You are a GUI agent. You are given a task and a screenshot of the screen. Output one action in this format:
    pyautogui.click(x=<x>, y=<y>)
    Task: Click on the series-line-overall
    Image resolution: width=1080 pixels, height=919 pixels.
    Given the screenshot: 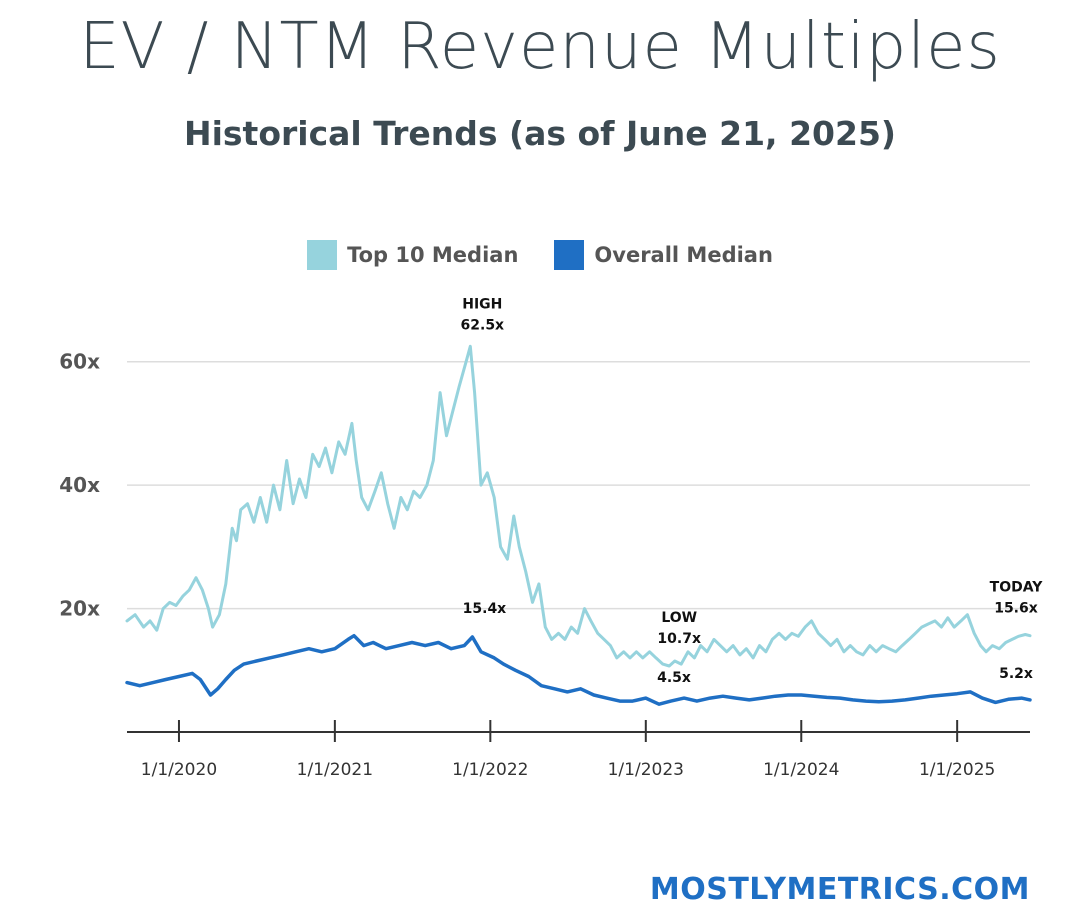 What is the action you would take?
    pyautogui.click(x=578, y=669)
    